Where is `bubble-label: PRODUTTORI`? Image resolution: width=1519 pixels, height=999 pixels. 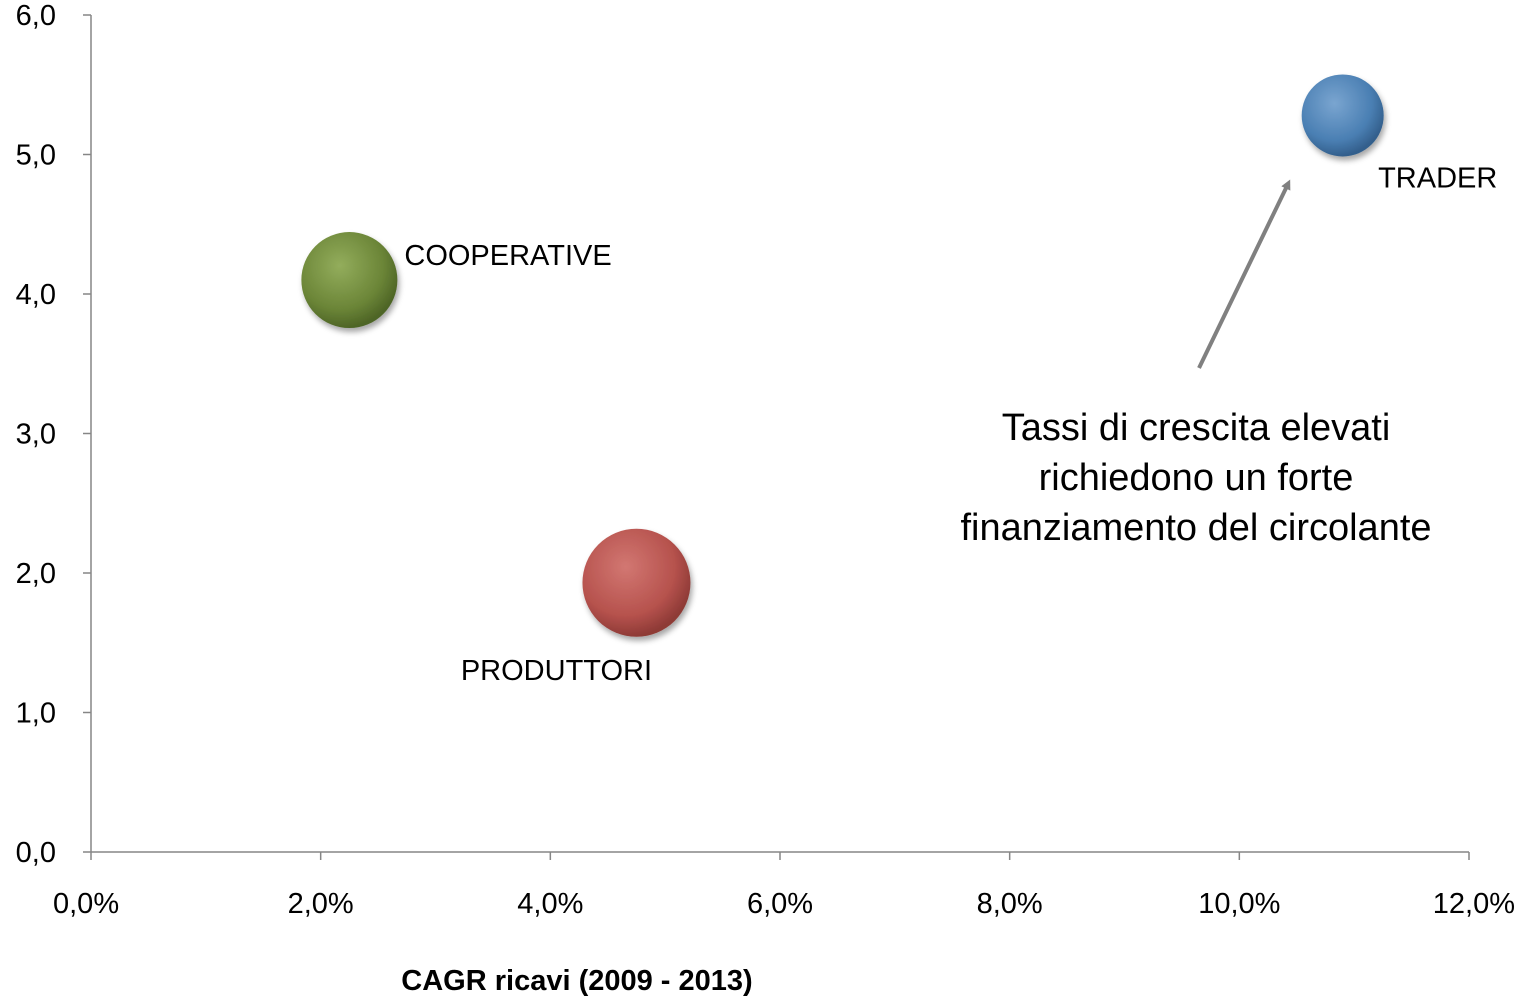
bubble-label: PRODUTTORI is located at coordinates (556, 671).